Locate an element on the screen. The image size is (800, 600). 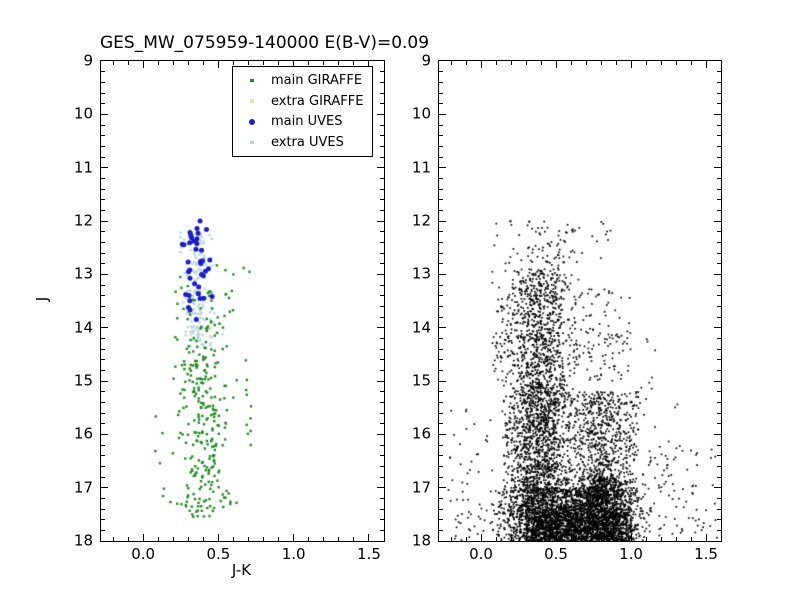
legend-label: main UVES is located at coordinates (307, 122).